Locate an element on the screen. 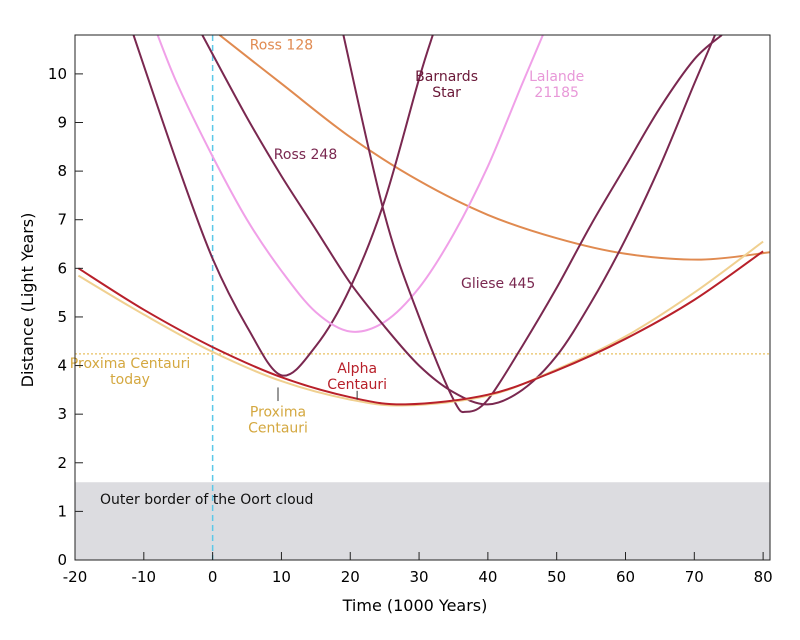 The height and width of the screenshot is (640, 800). y-tick-label: 9 is located at coordinates (62, 123).